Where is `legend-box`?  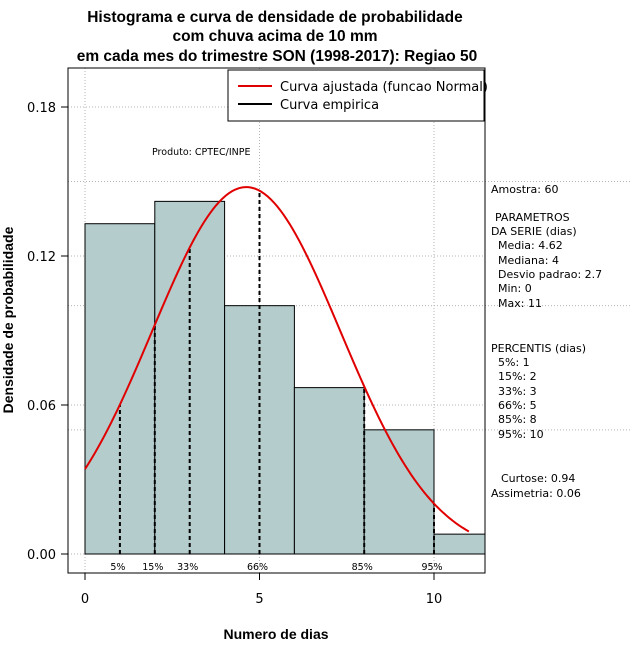
legend-box is located at coordinates (356, 95).